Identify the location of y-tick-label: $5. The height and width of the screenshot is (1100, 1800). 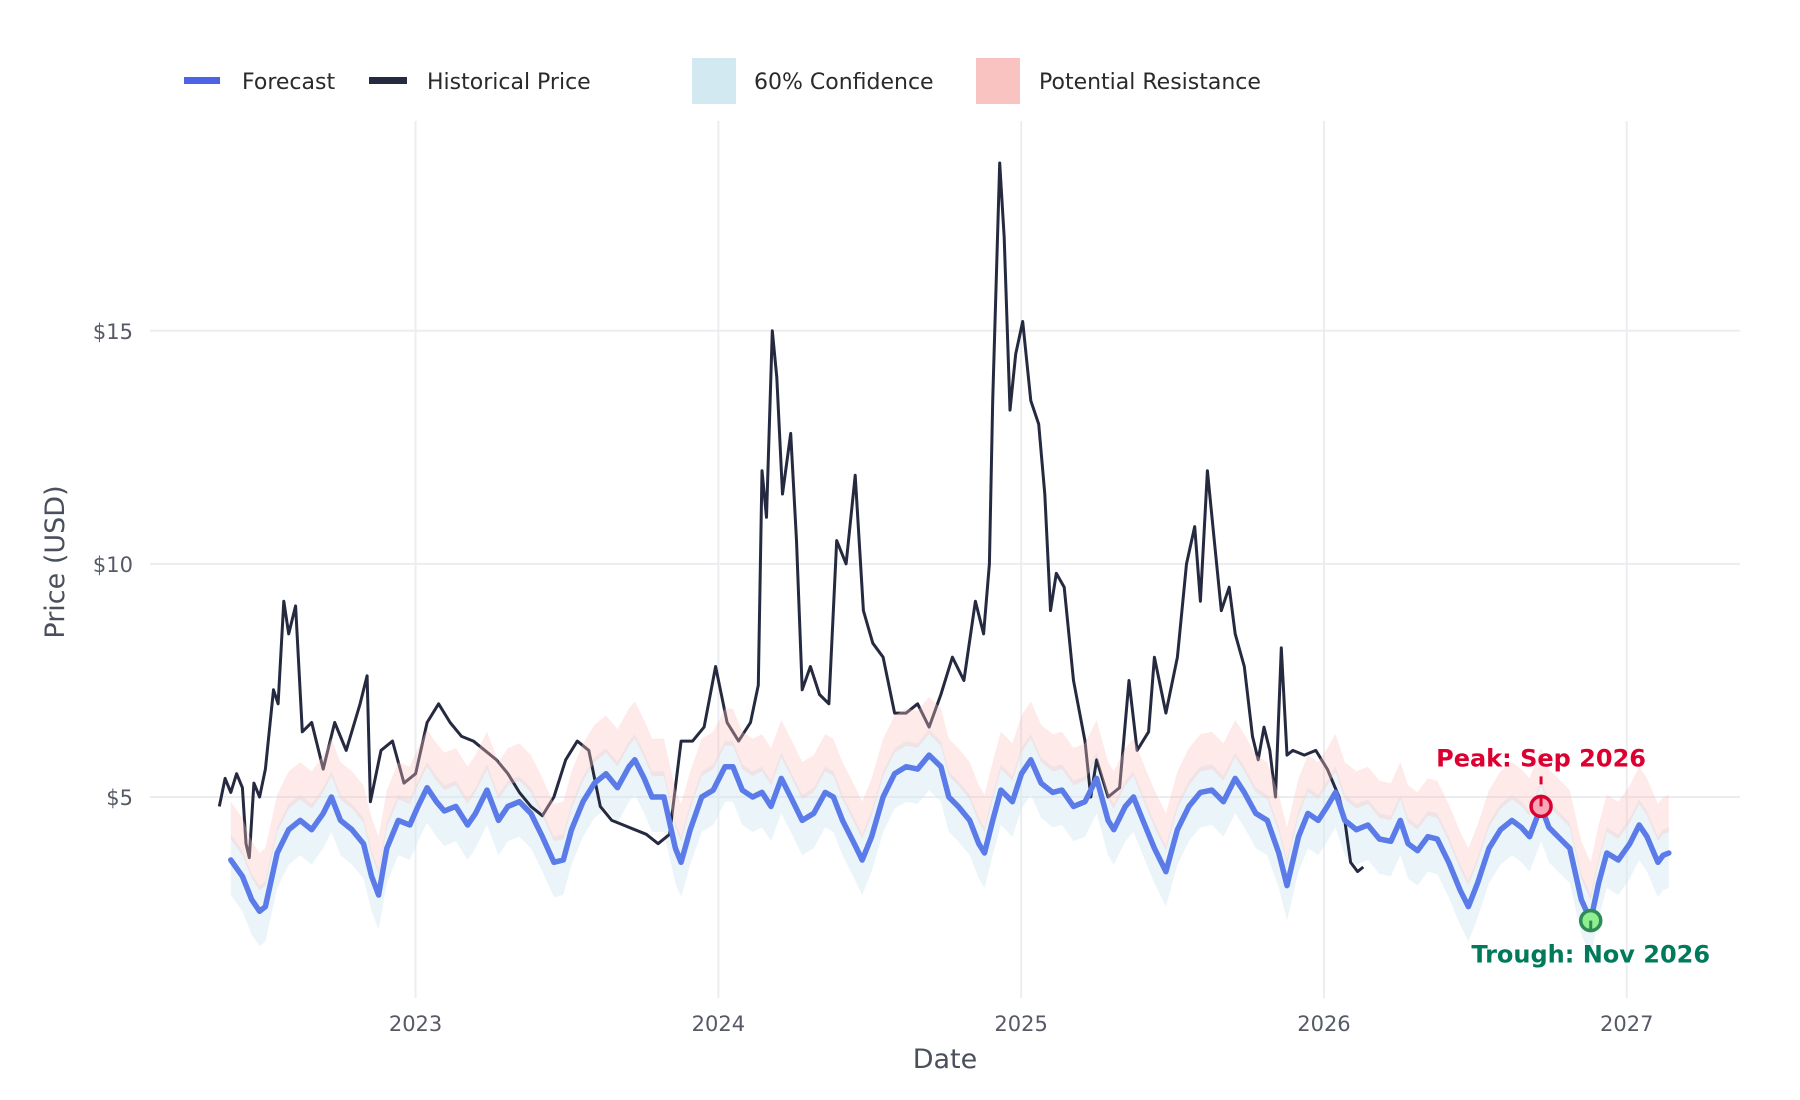
(119, 798).